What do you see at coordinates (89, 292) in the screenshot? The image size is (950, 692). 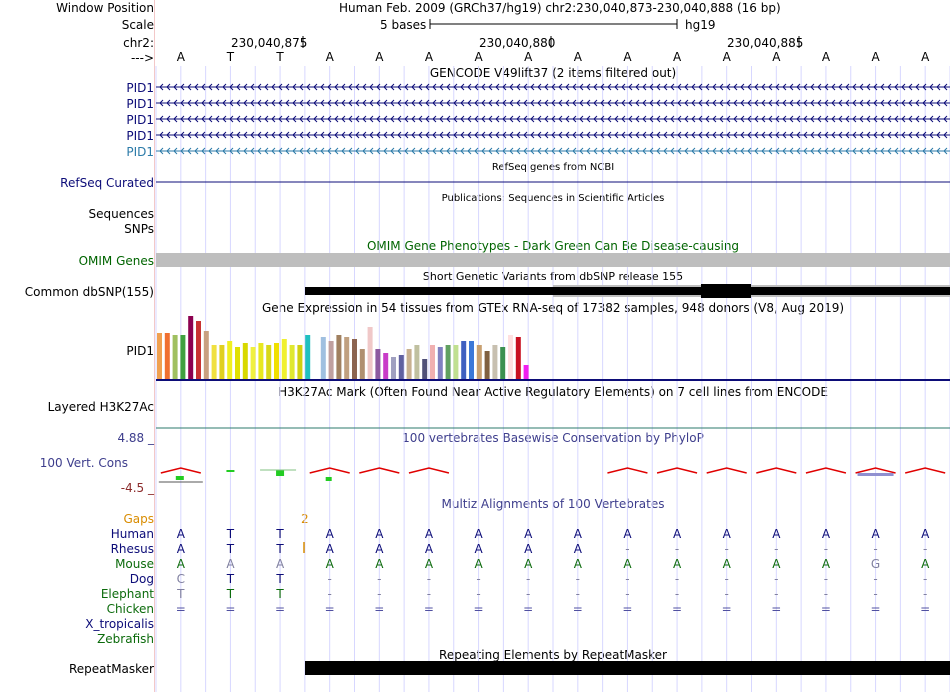 I see `dbsnp-track-label: Common dbSNP(155)` at bounding box center [89, 292].